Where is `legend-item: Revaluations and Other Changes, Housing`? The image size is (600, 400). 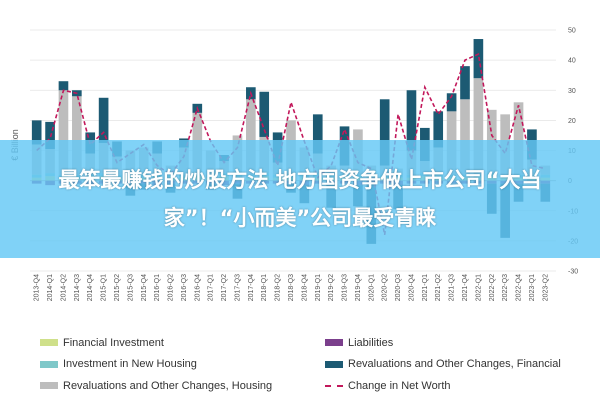 legend-item: Revaluations and Other Changes, Housing is located at coordinates (182, 385).